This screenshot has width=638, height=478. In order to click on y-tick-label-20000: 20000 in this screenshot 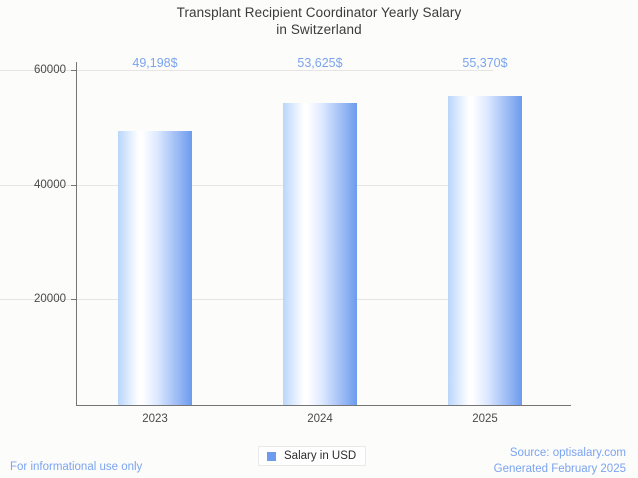, I will do `click(50, 299)`.